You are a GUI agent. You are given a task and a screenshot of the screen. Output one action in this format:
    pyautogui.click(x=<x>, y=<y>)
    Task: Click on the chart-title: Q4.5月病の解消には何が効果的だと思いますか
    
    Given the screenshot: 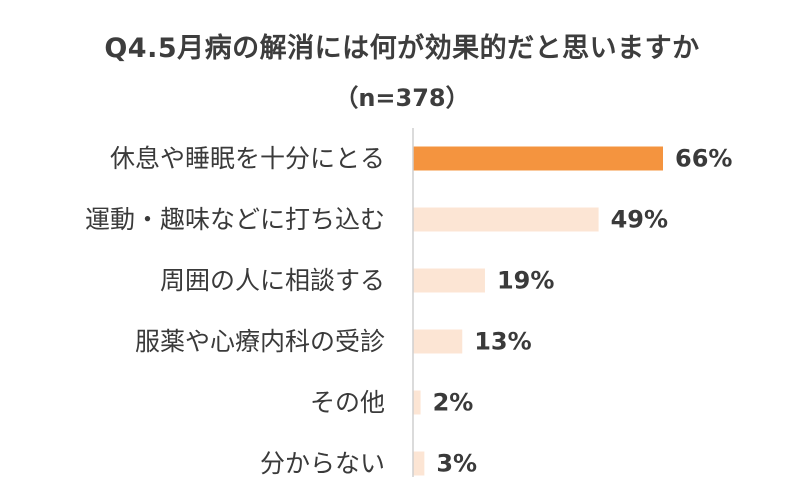 What is the action you would take?
    pyautogui.click(x=402, y=48)
    